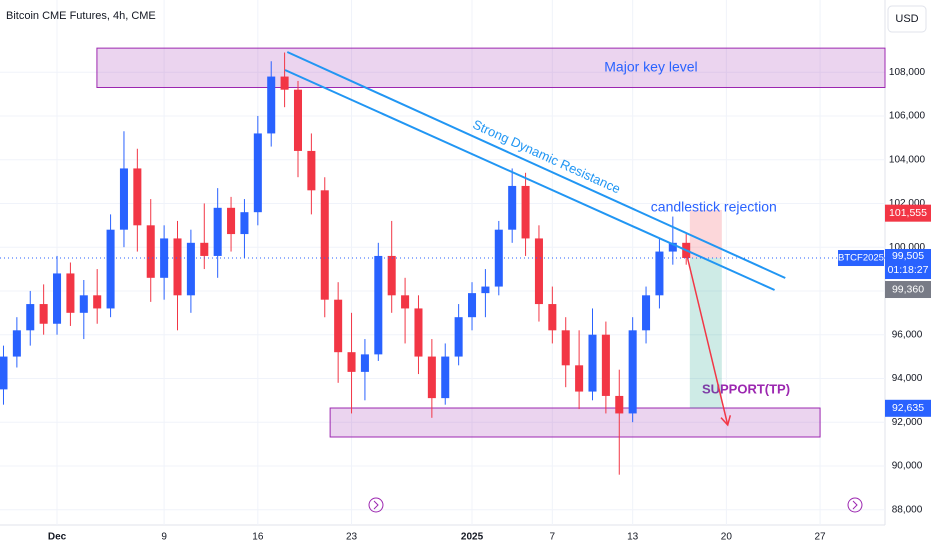 Image resolution: width=932 pixels, height=550 pixels. What do you see at coordinates (907, 334) in the screenshot?
I see `y-tick-label: 96,000` at bounding box center [907, 334].